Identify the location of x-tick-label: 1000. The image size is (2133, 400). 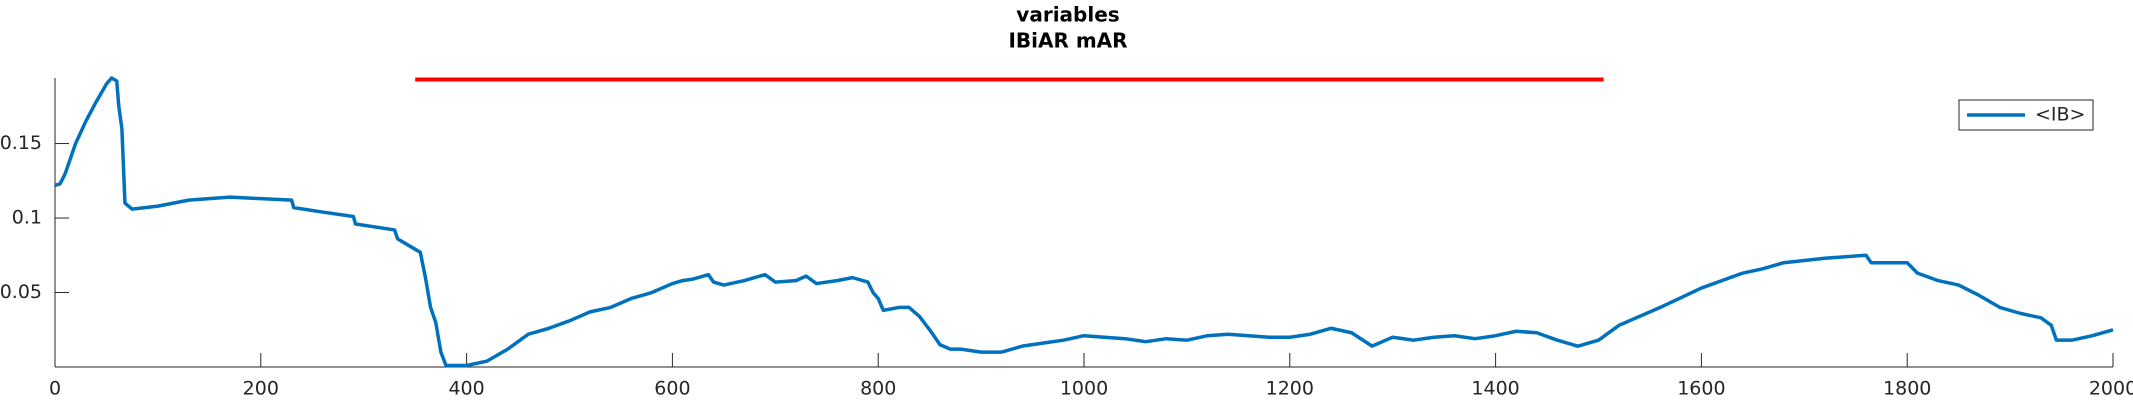
(1084, 389).